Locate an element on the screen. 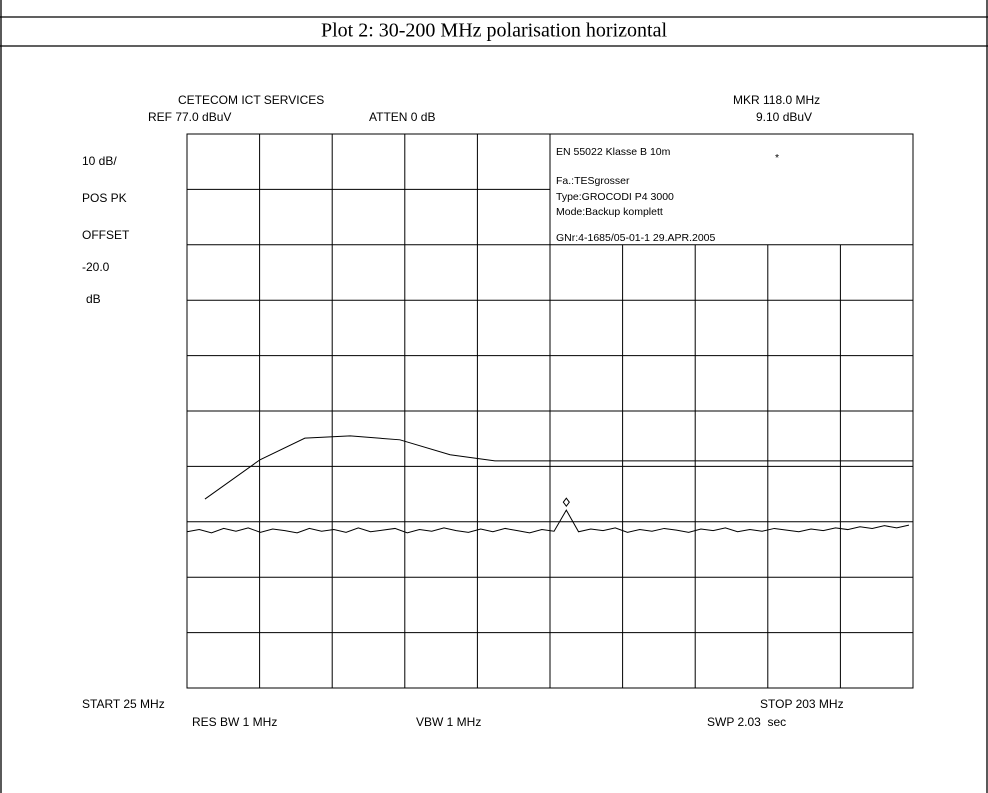  info-line: Fa.:TESgrosser is located at coordinates (593, 181).